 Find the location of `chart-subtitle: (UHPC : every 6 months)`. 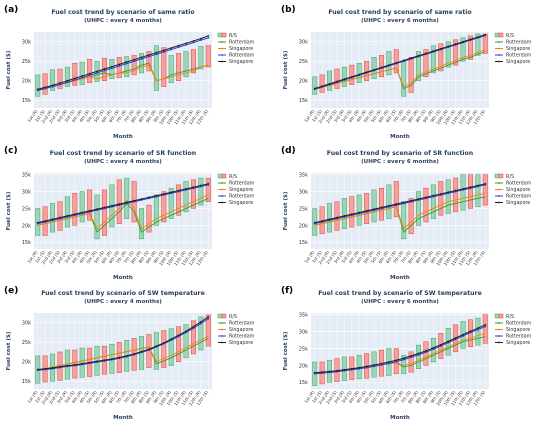

chart-subtitle: (UHPC : every 6 months) is located at coordinates (400, 21).